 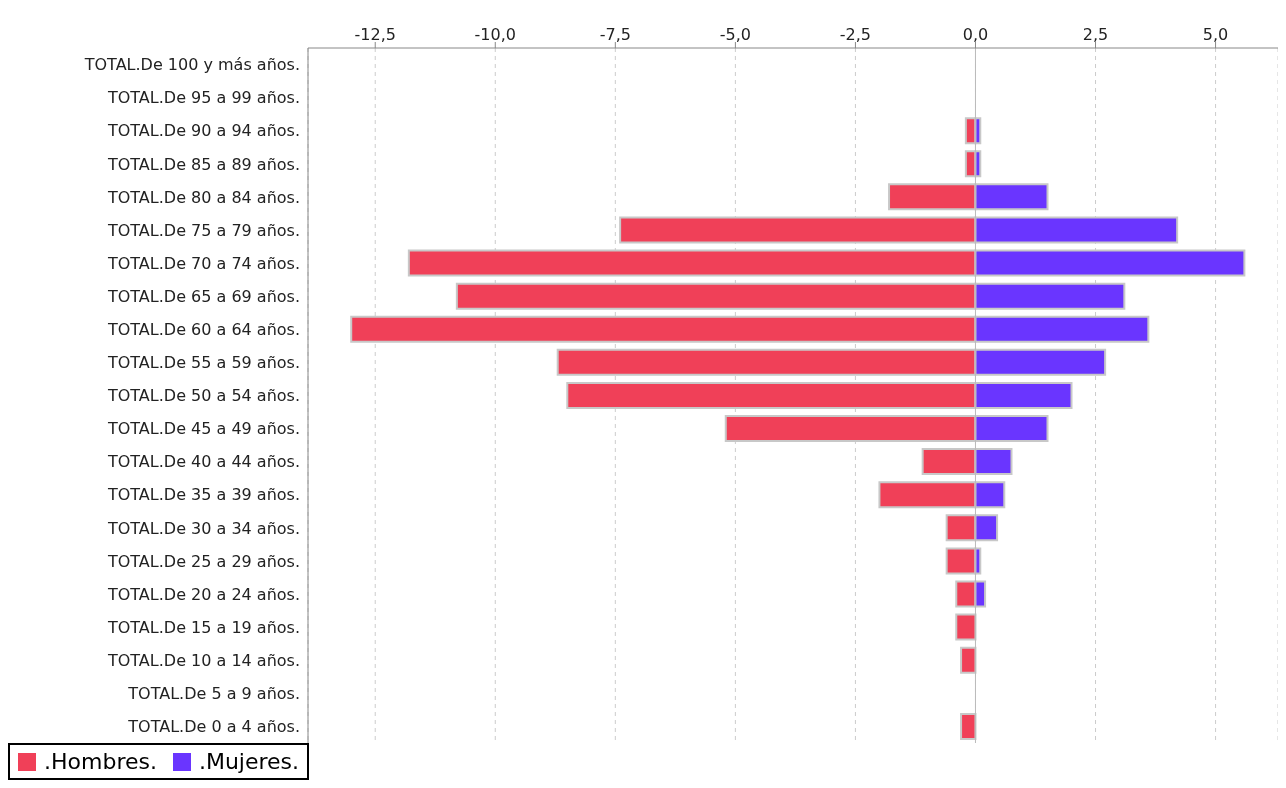 I want to click on y-tick-label: TOTAL.De 85 a 89 años., so click(x=203, y=164).